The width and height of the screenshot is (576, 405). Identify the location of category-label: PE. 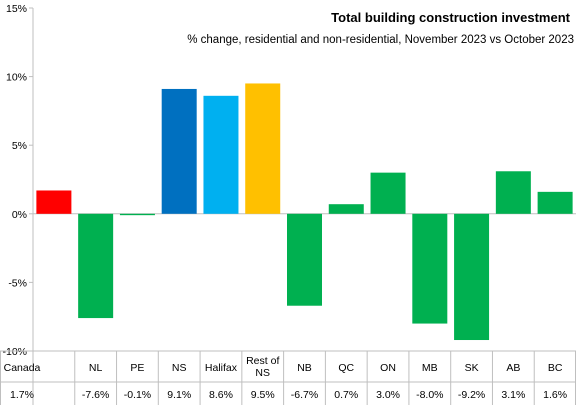
(137, 368).